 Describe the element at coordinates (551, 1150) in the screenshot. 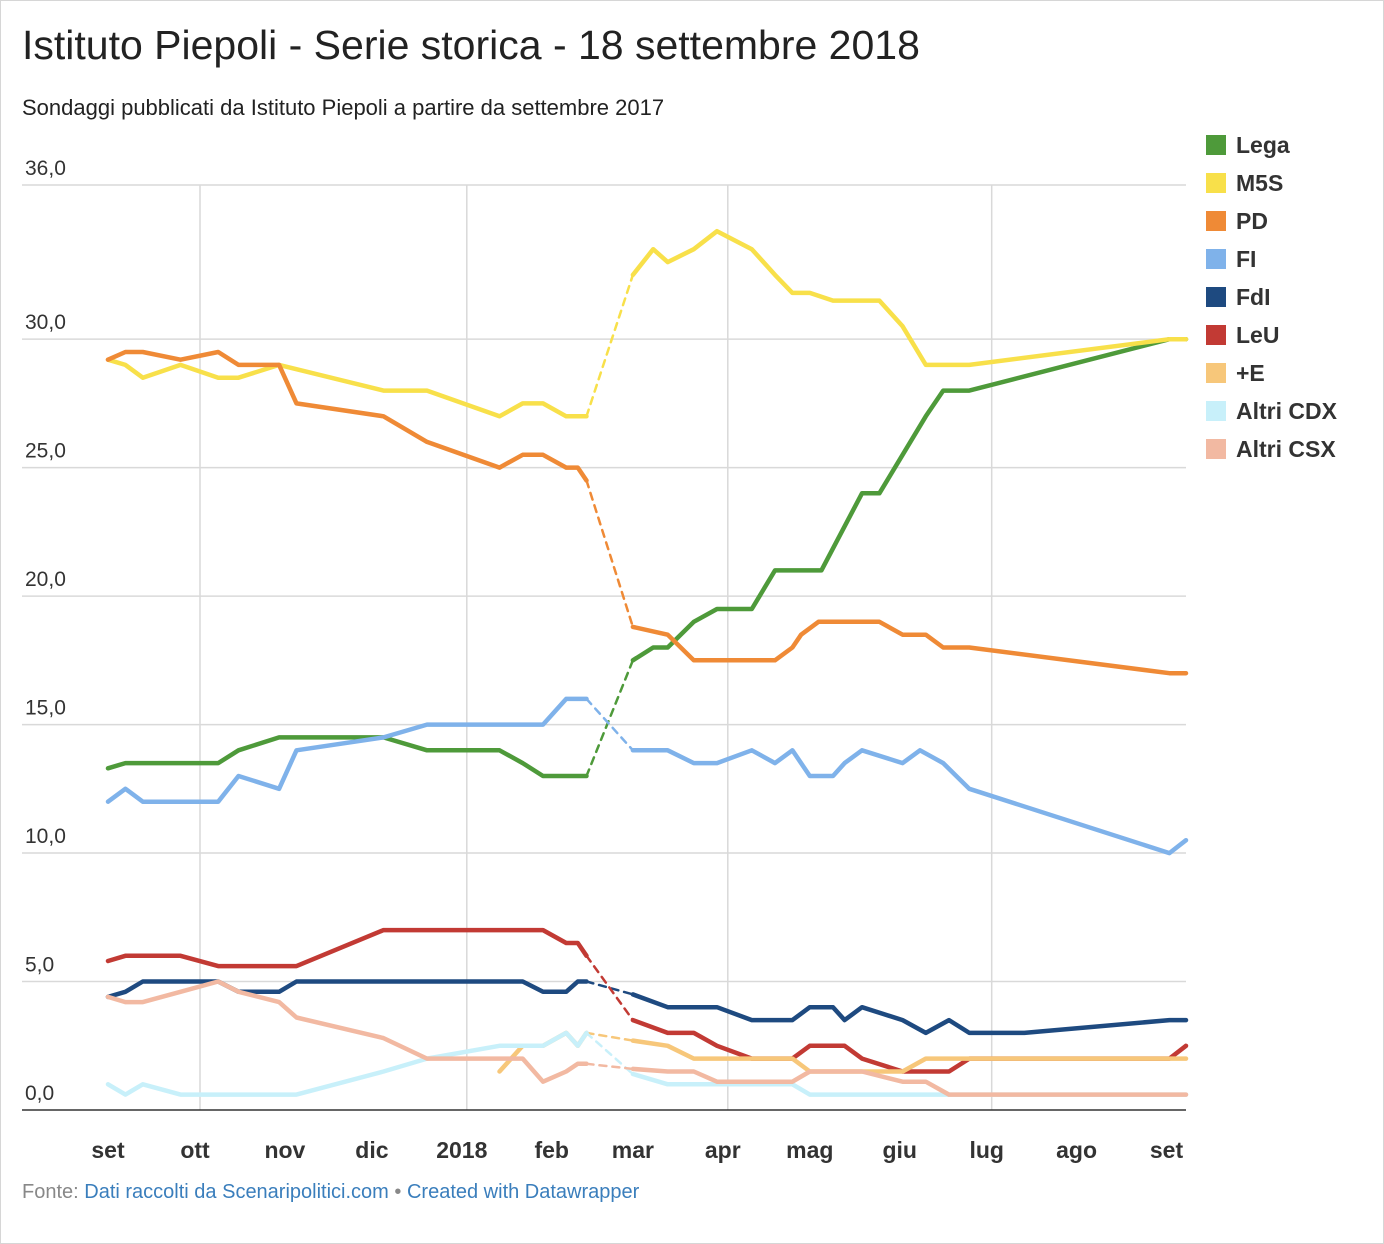

I see `x-tick-label: feb` at that location.